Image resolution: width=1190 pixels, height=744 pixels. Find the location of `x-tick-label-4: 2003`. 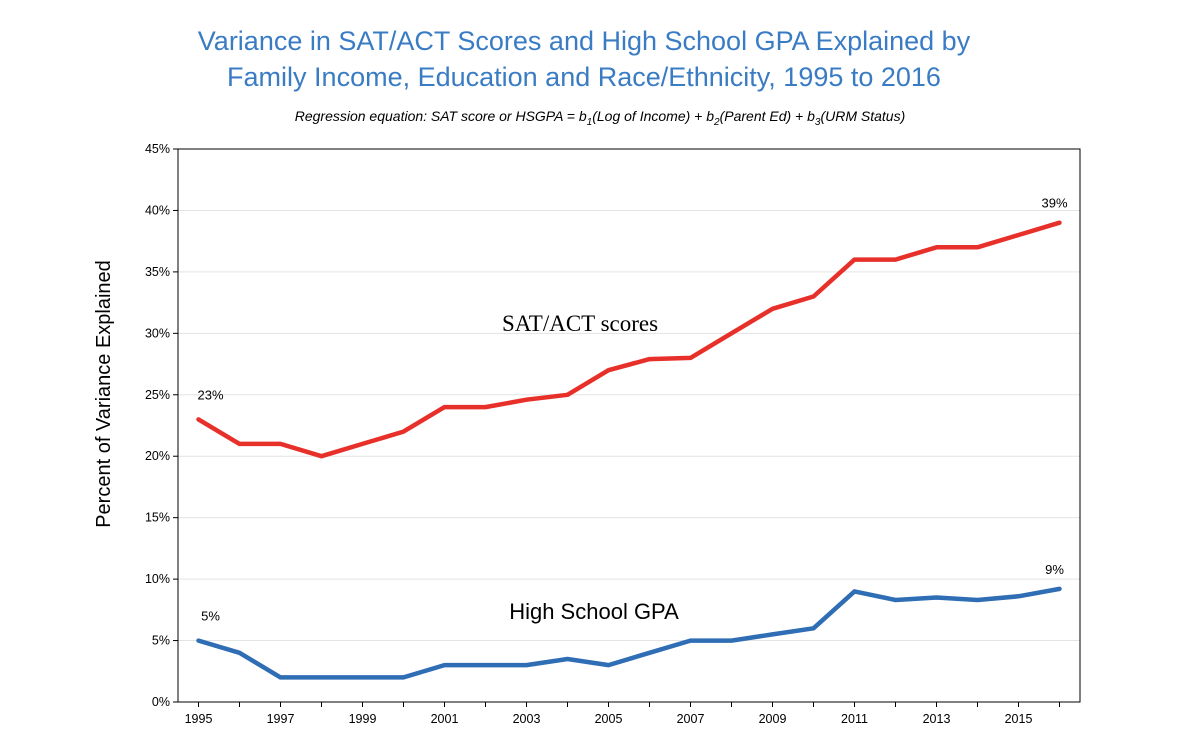

x-tick-label-4: 2003 is located at coordinates (527, 719).